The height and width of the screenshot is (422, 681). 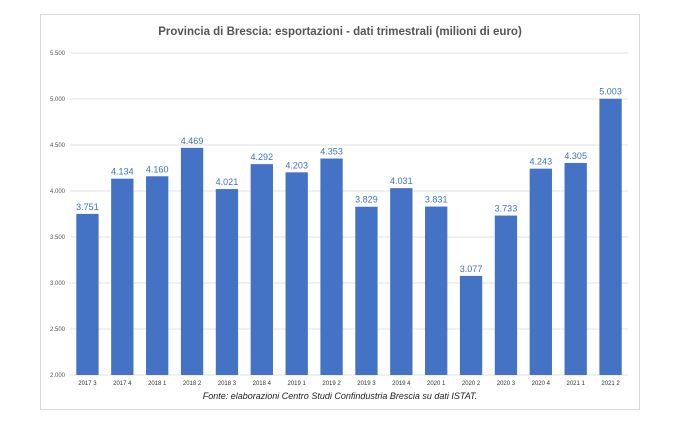 What do you see at coordinates (58, 192) in the screenshot?
I see `y-tick-label: 4.000` at bounding box center [58, 192].